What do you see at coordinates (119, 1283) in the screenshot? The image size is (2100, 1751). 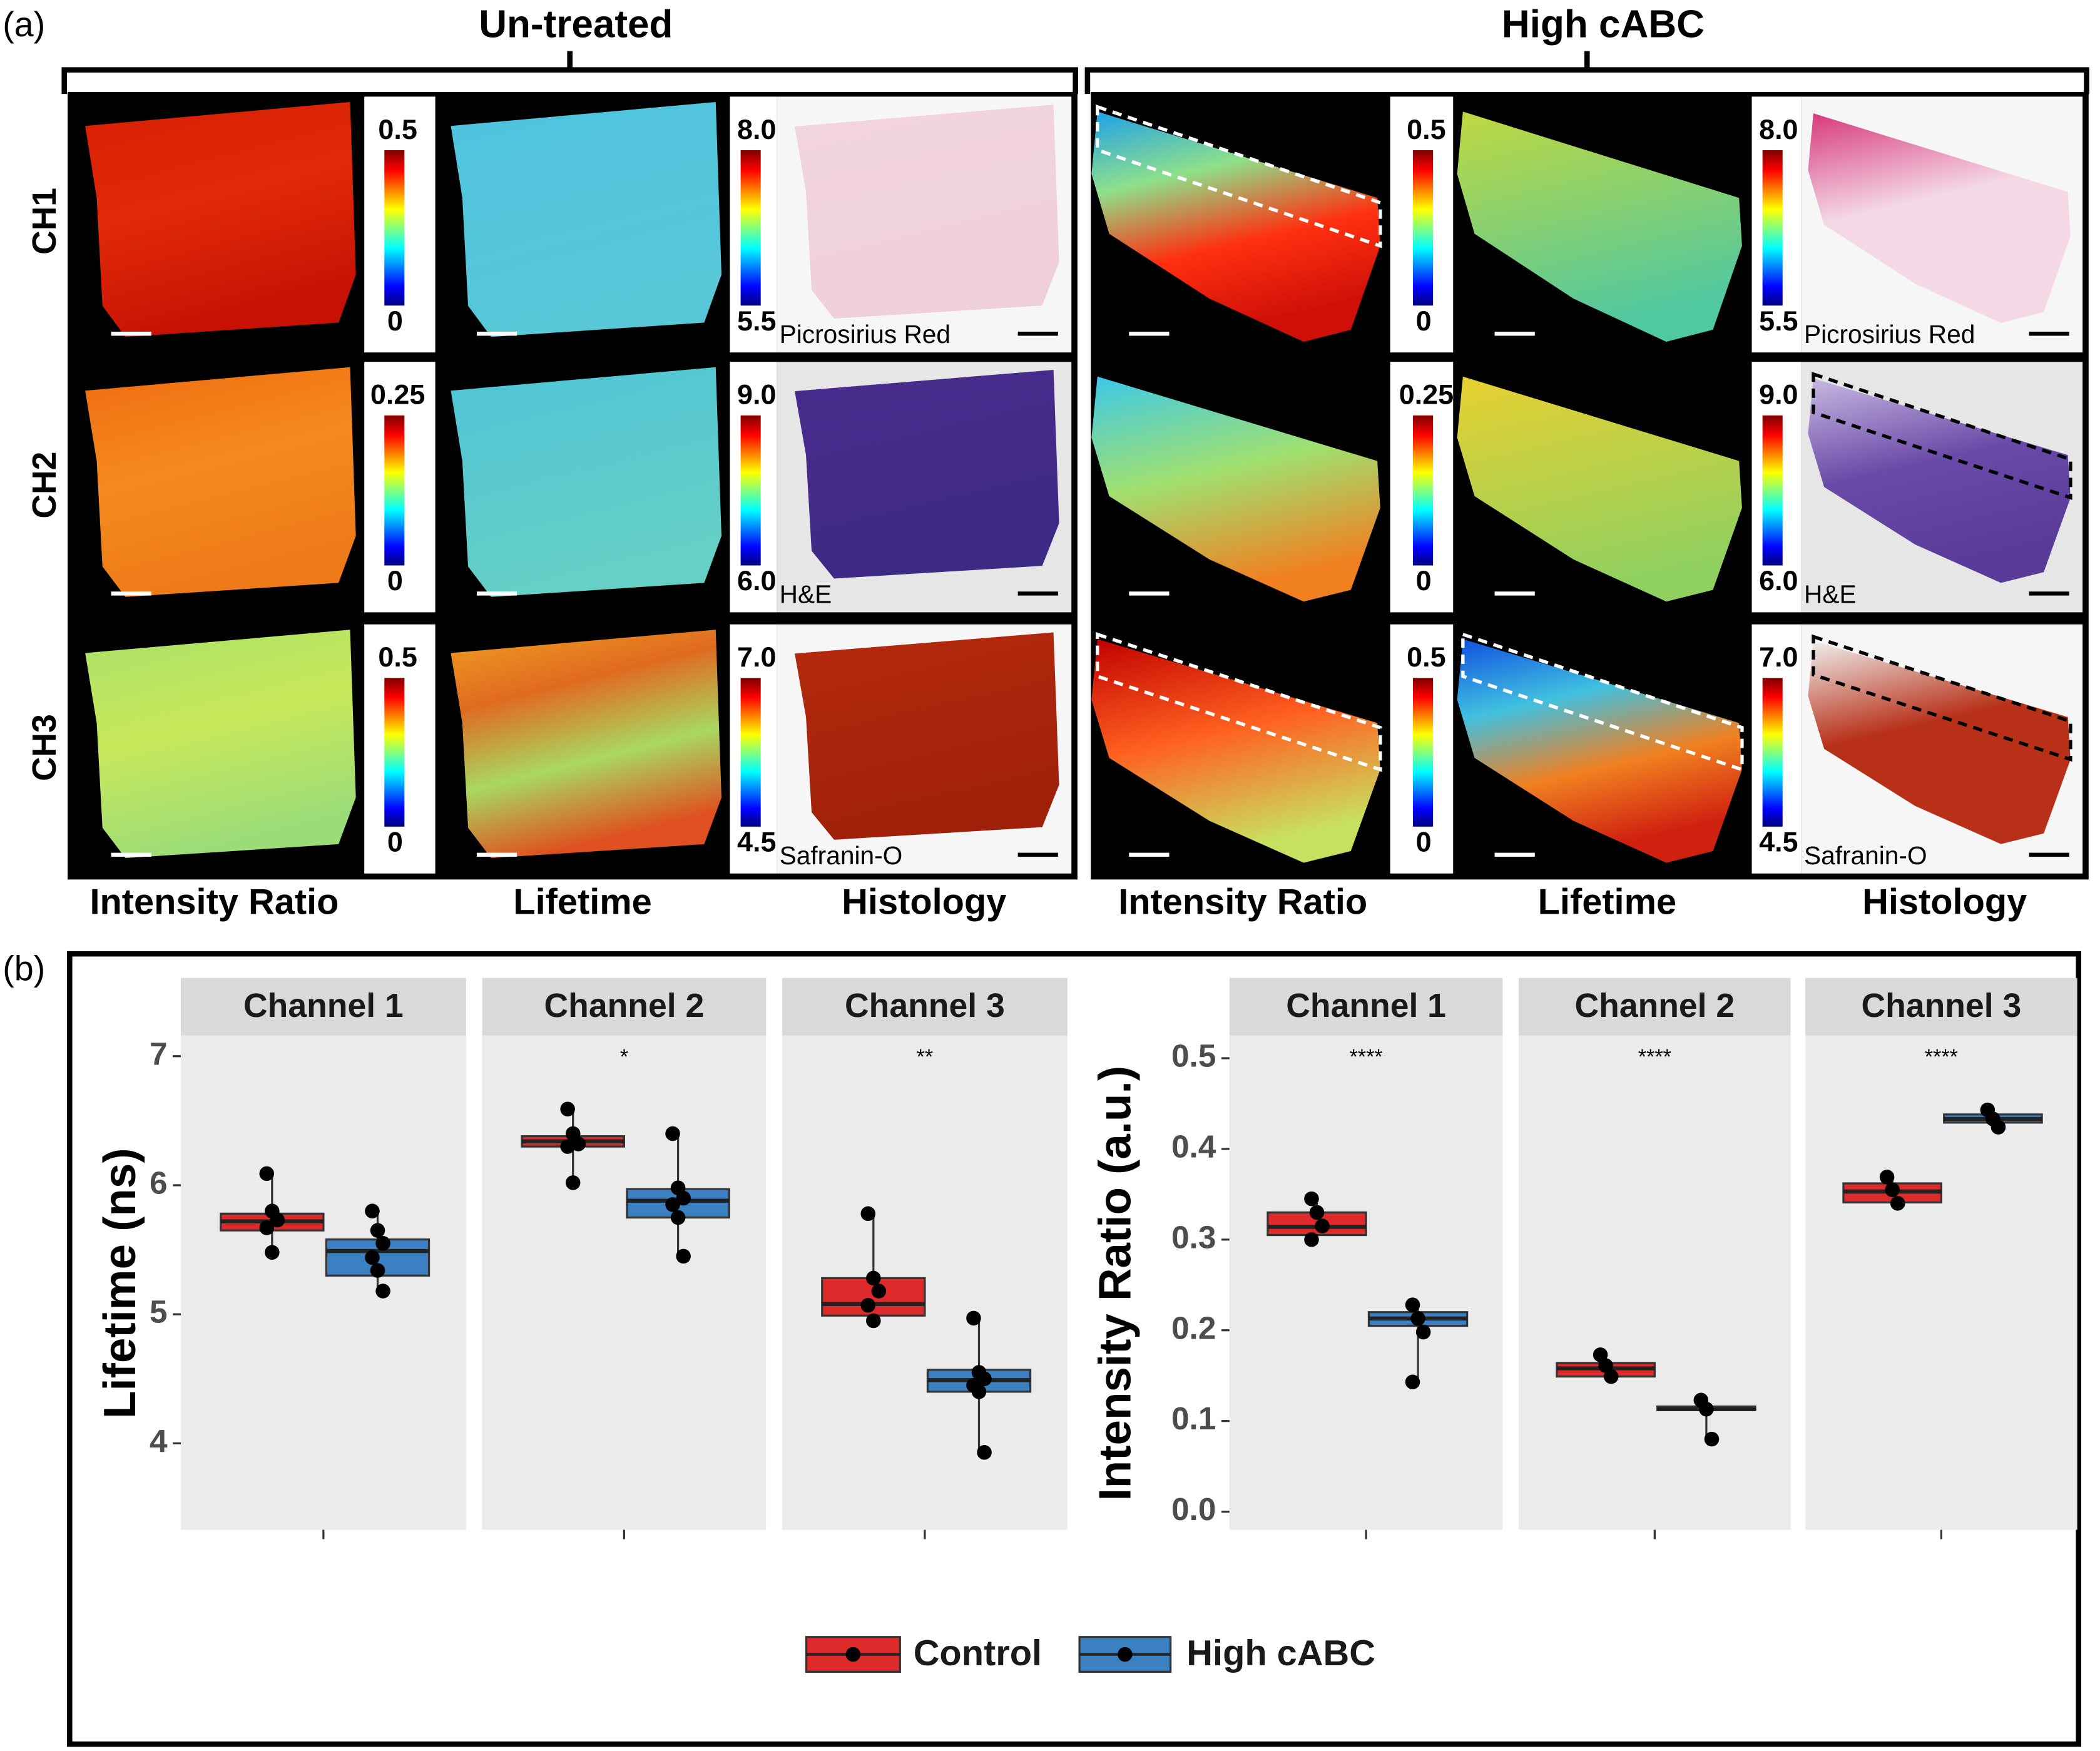 I see `y-axis-title: Lifetime (ns)` at bounding box center [119, 1283].